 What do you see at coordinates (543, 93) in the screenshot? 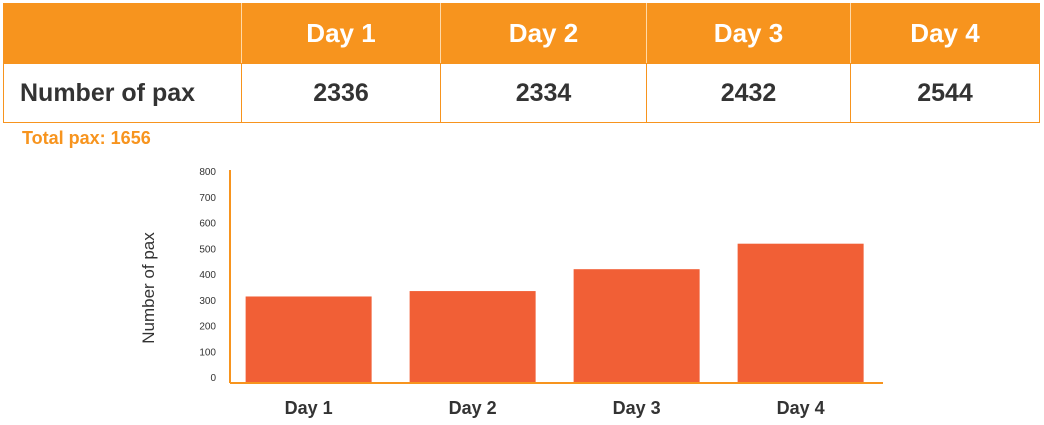
I see `table-cell-day-2: 2334` at bounding box center [543, 93].